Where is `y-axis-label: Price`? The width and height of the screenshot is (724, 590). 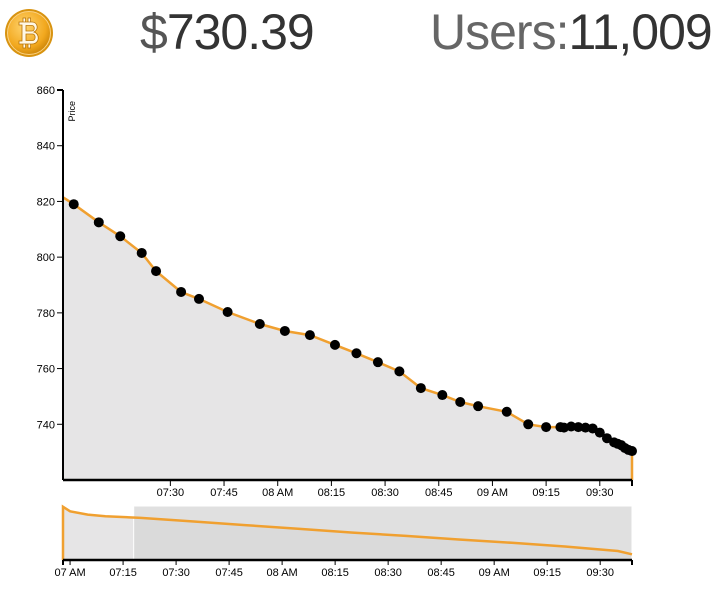
y-axis-label: Price is located at coordinates (72, 111).